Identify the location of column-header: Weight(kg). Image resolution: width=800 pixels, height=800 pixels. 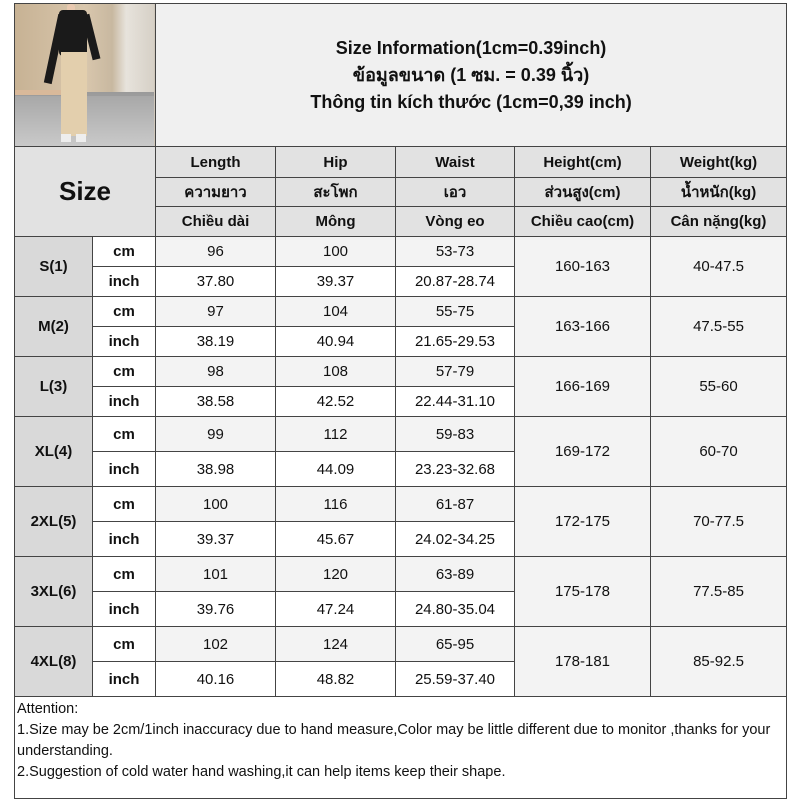
(718, 162).